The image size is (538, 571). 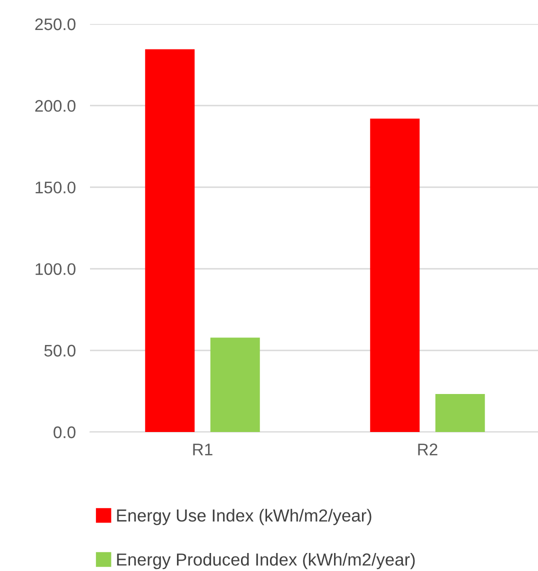 What do you see at coordinates (202, 450) in the screenshot?
I see `x-tick-label: R1` at bounding box center [202, 450].